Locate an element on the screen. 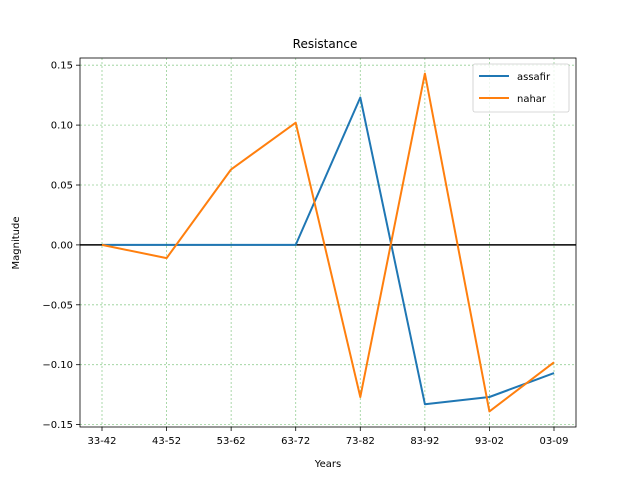 Image resolution: width=640 pixels, height=480 pixels. legend: assafir nahar is located at coordinates (521, 88).